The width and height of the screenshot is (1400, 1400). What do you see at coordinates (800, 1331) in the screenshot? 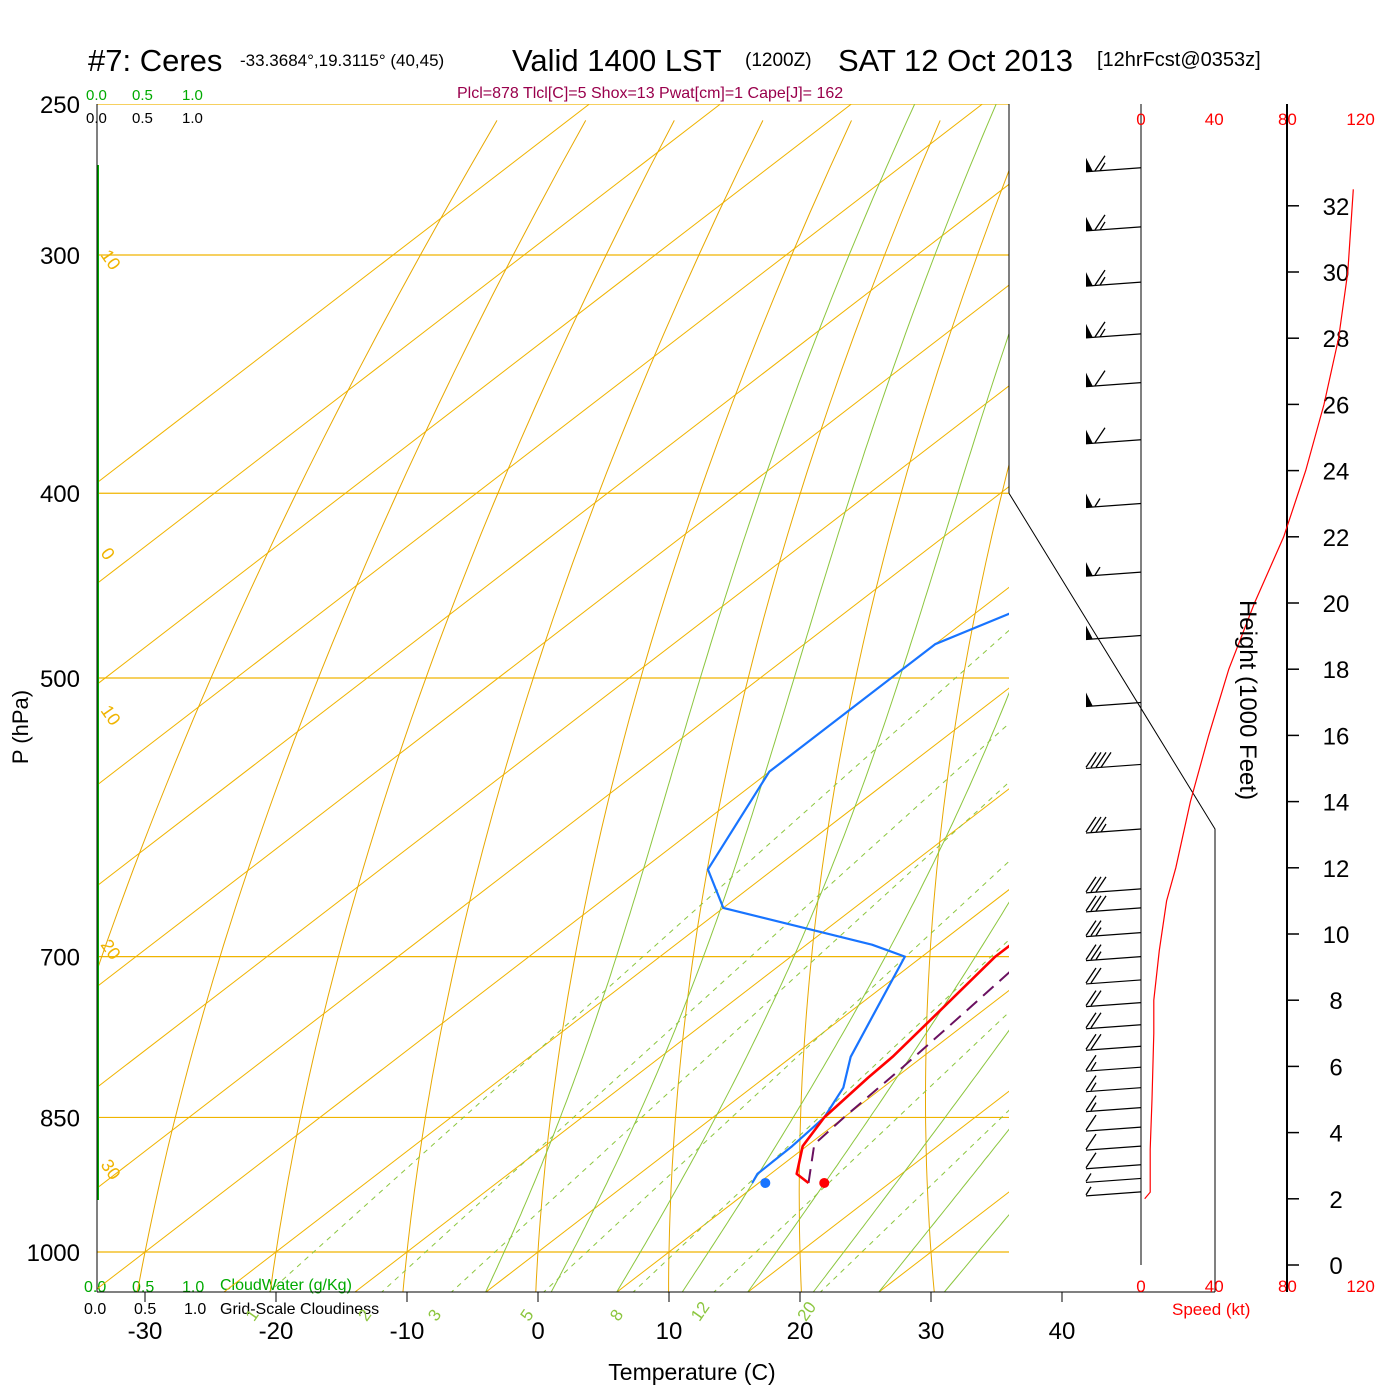
I see `temperature-tick-label: 20` at bounding box center [800, 1331].